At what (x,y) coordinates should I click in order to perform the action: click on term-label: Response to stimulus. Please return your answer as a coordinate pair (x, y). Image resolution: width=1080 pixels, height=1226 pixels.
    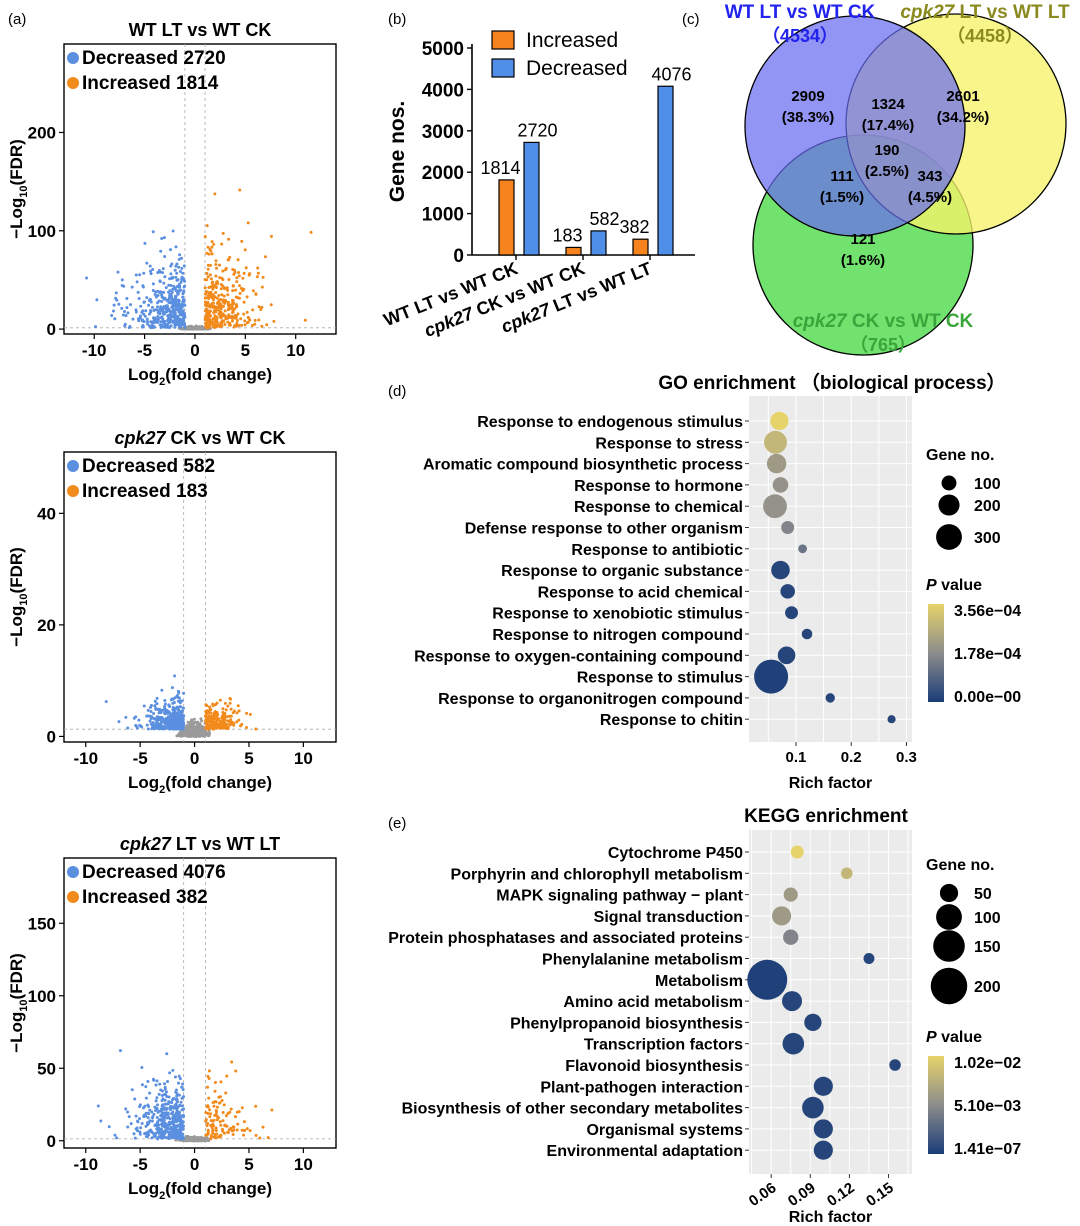
    Looking at the image, I should click on (660, 678).